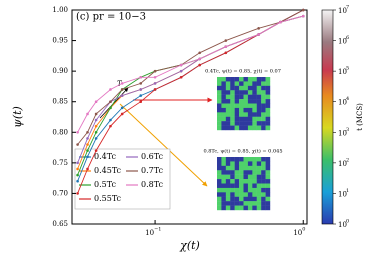  Describe the element at coordinates (105, 156) in the screenshot. I see `legend-label: 0.4Tc` at that location.